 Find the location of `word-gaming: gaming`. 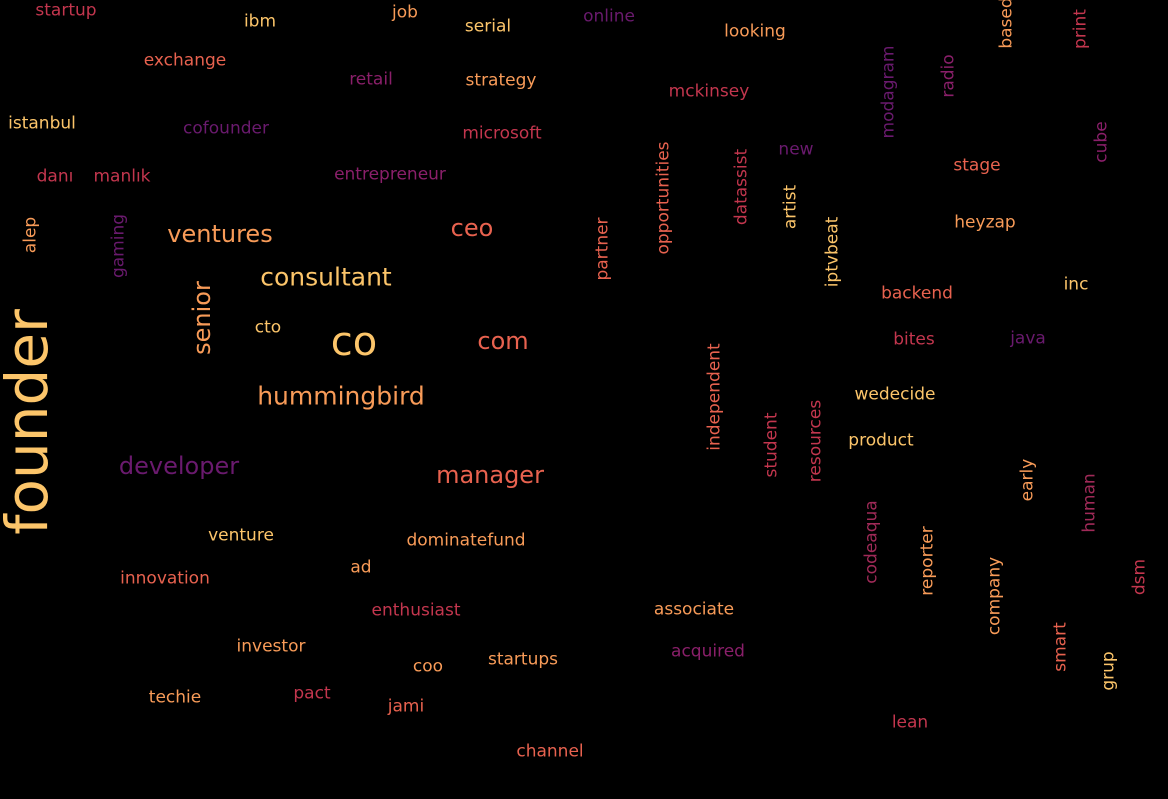

word-gaming: gaming is located at coordinates (118, 246).